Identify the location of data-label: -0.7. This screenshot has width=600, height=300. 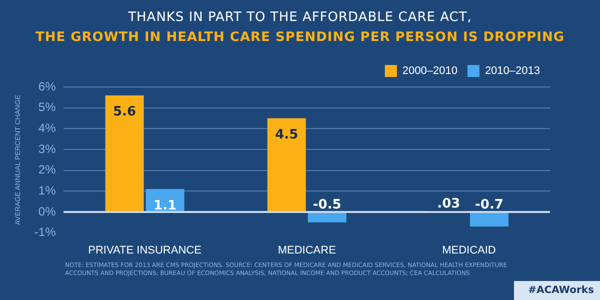
(489, 204).